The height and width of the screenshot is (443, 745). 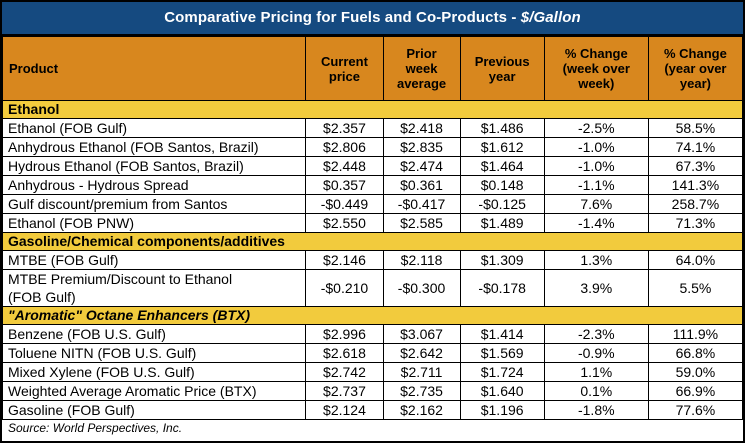 What do you see at coordinates (421, 288) in the screenshot?
I see `cell-value: -$0.300` at bounding box center [421, 288].